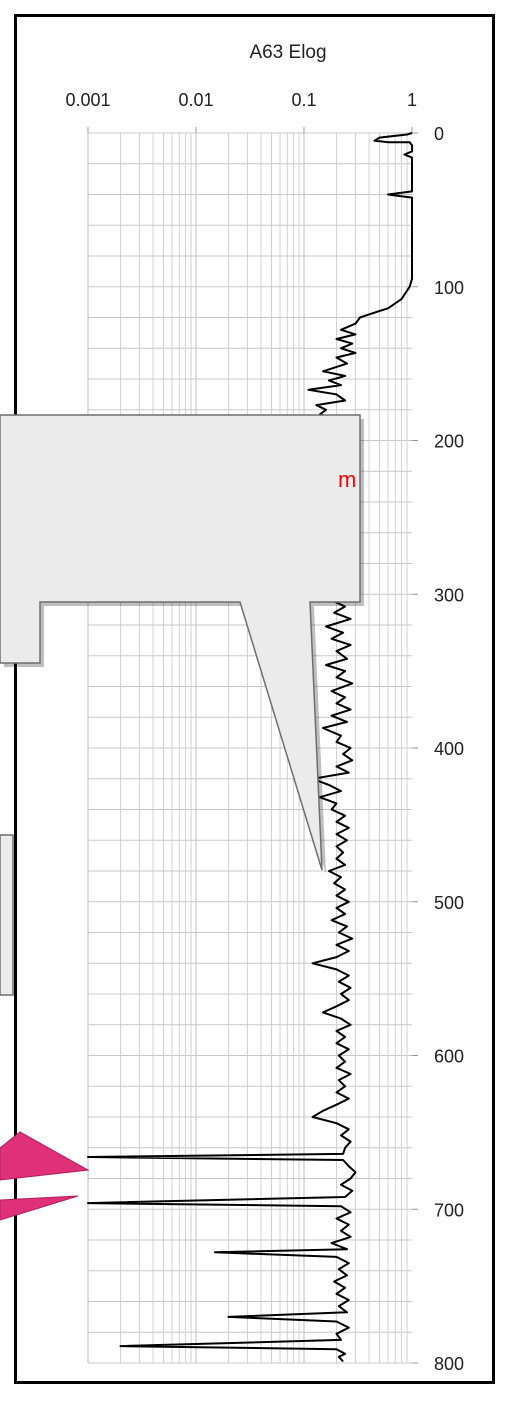 The image size is (513, 1402). I want to click on frame-right-border, so click(493, 699).